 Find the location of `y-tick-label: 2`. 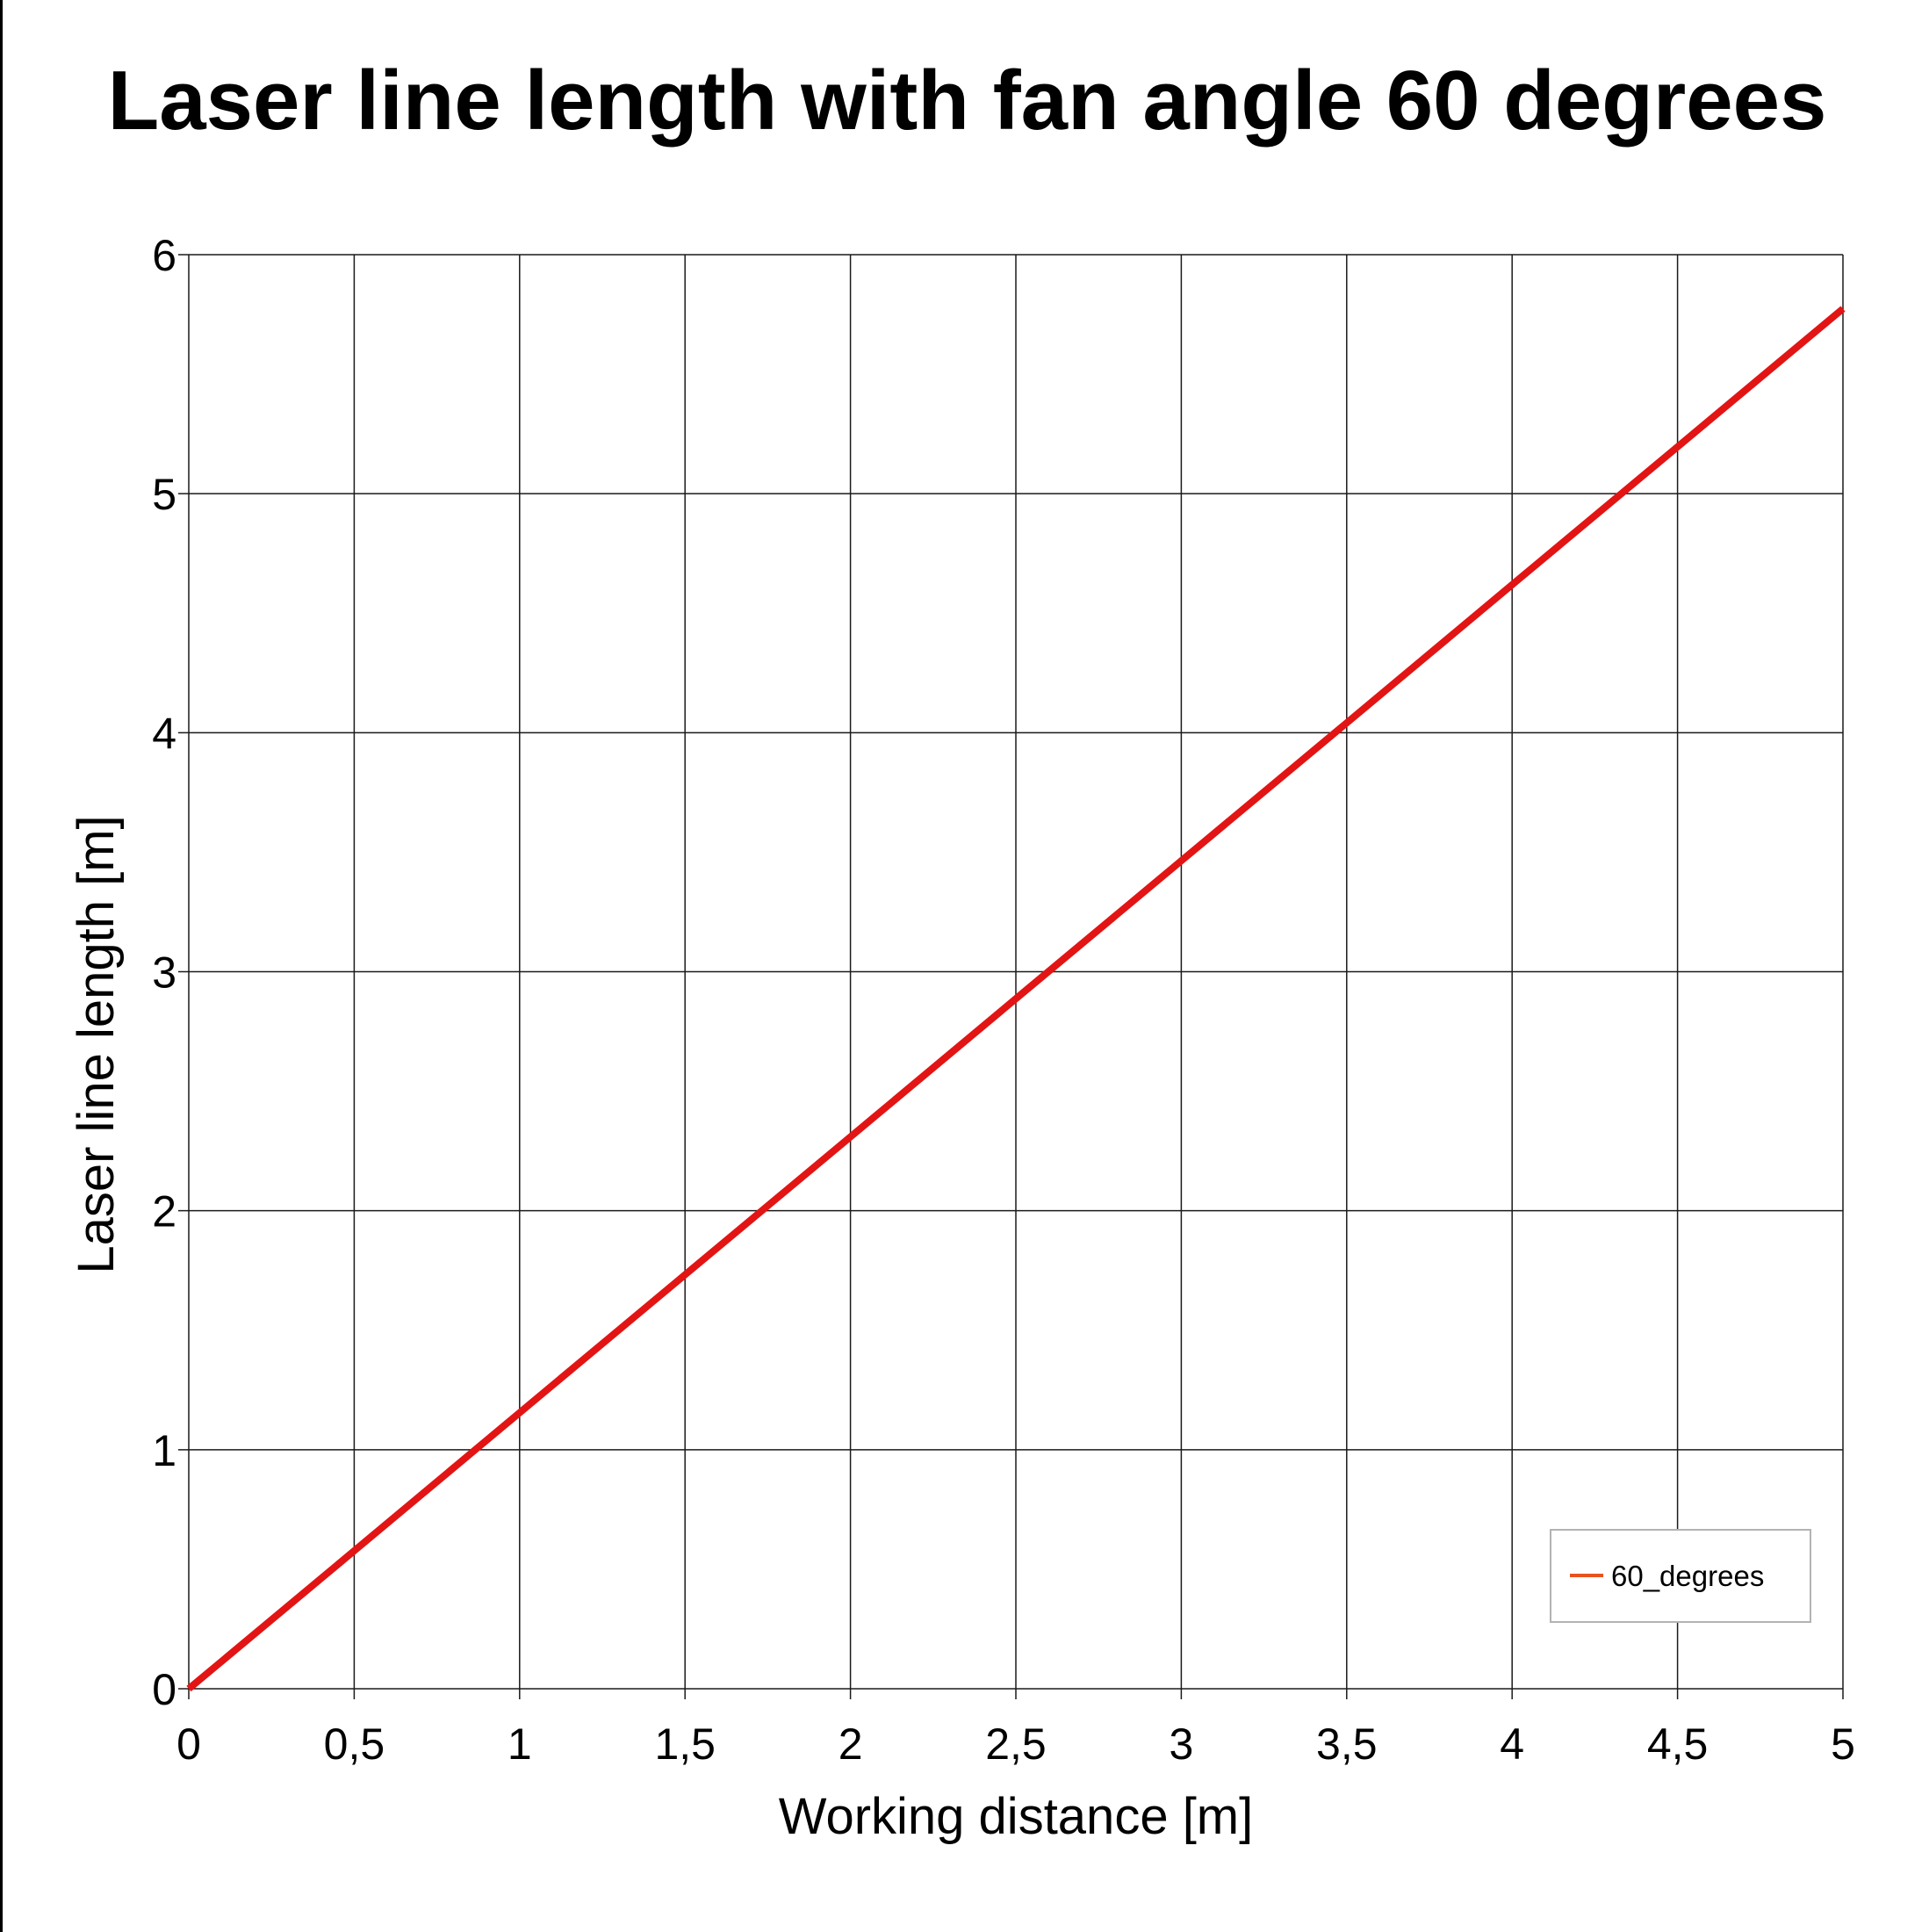

y-tick-label: 2 is located at coordinates (164, 1211).